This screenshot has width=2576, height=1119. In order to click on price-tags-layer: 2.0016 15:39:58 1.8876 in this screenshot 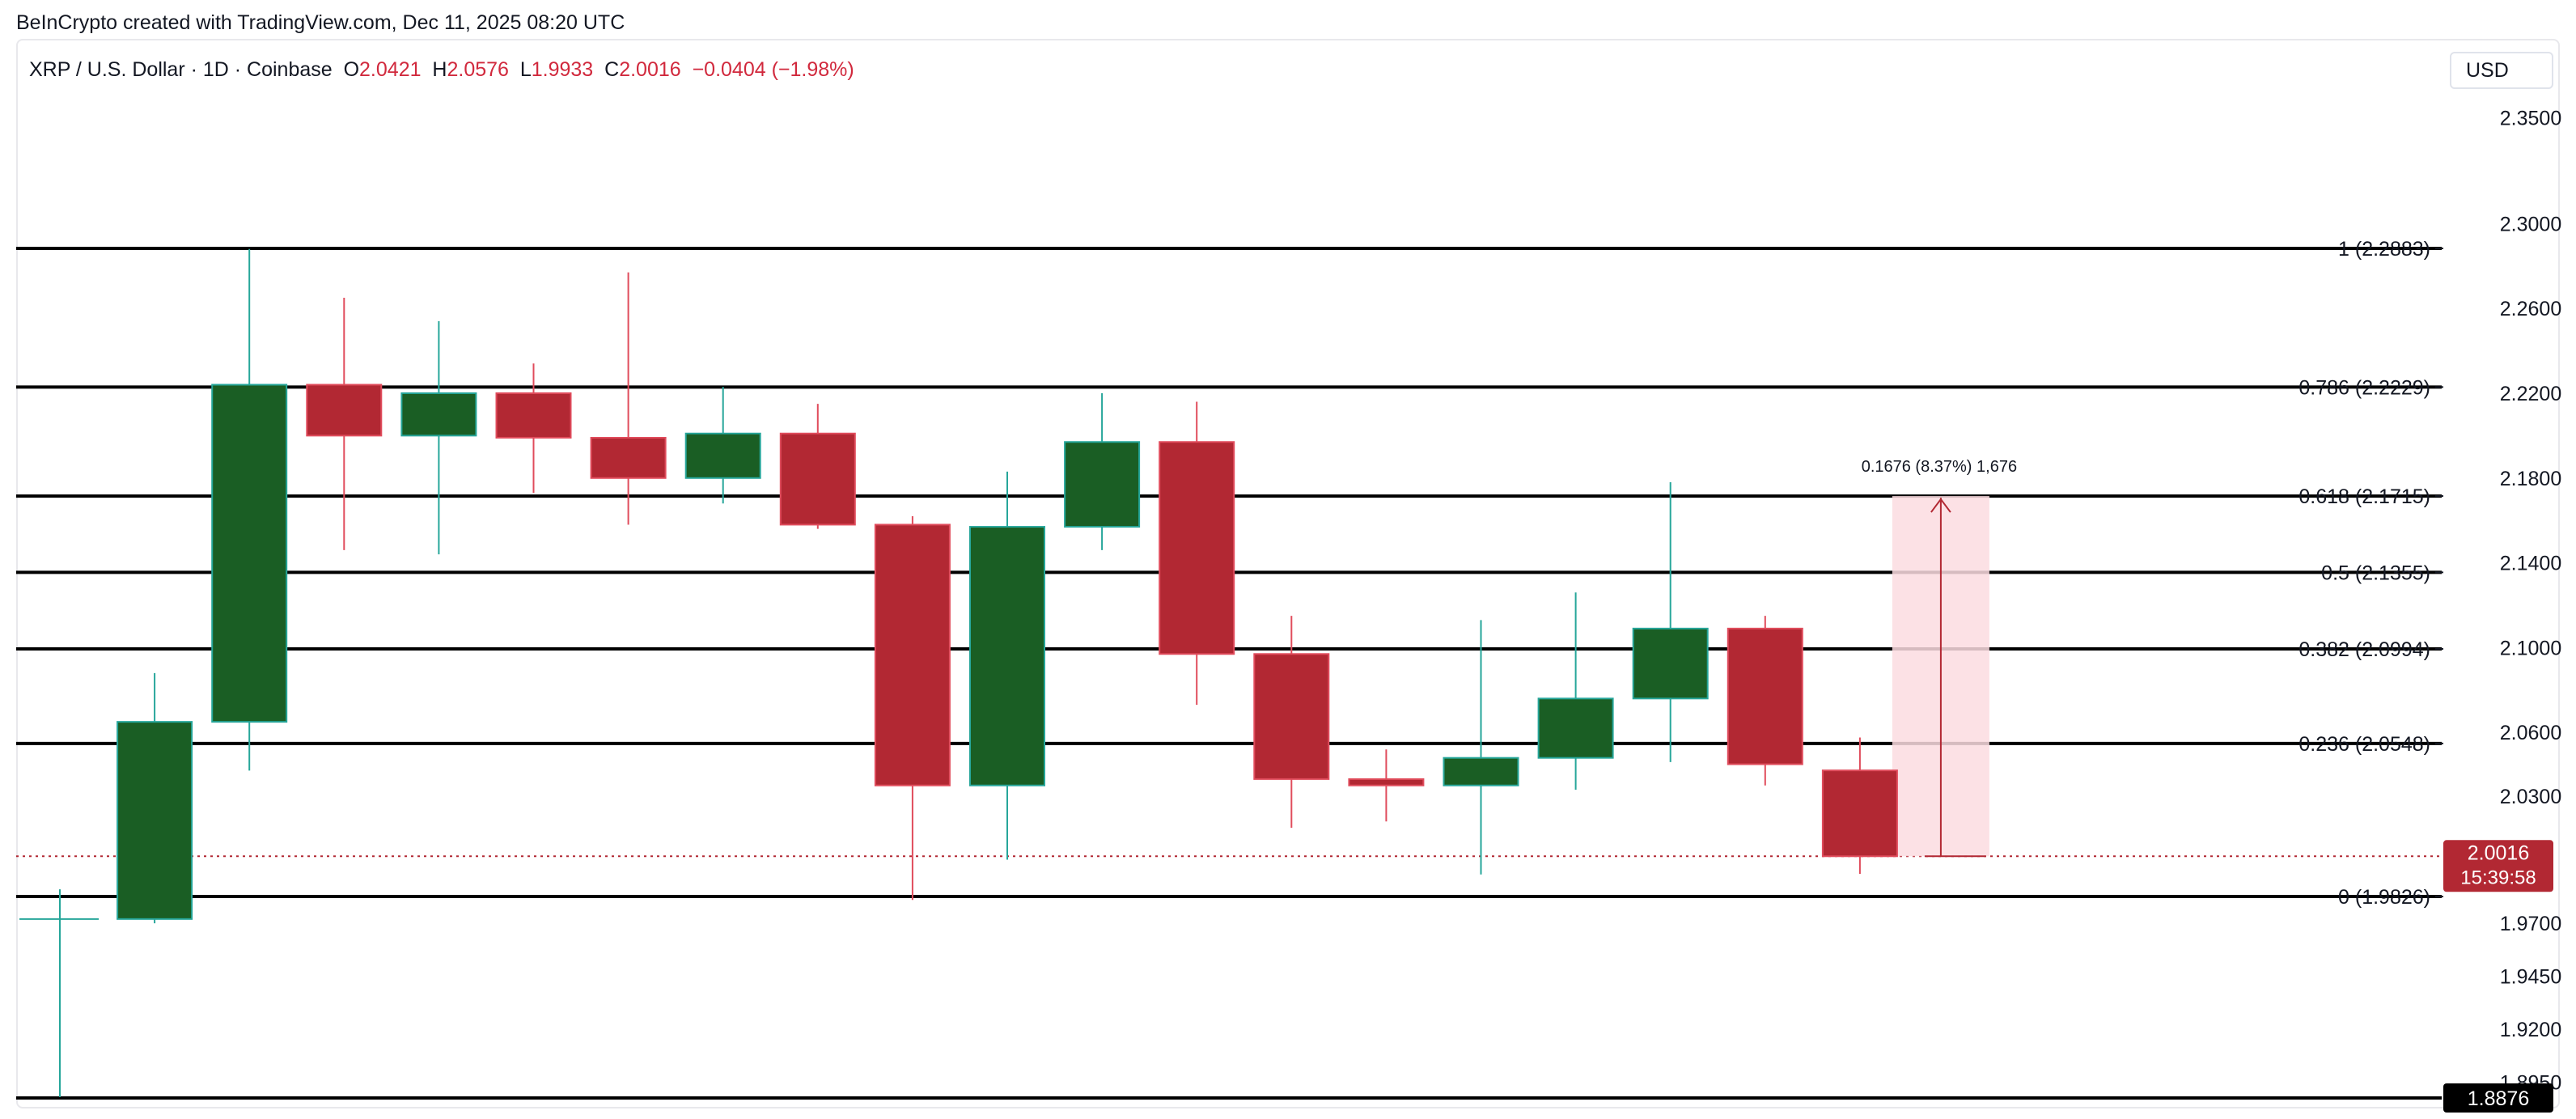, I will do `click(2498, 976)`.